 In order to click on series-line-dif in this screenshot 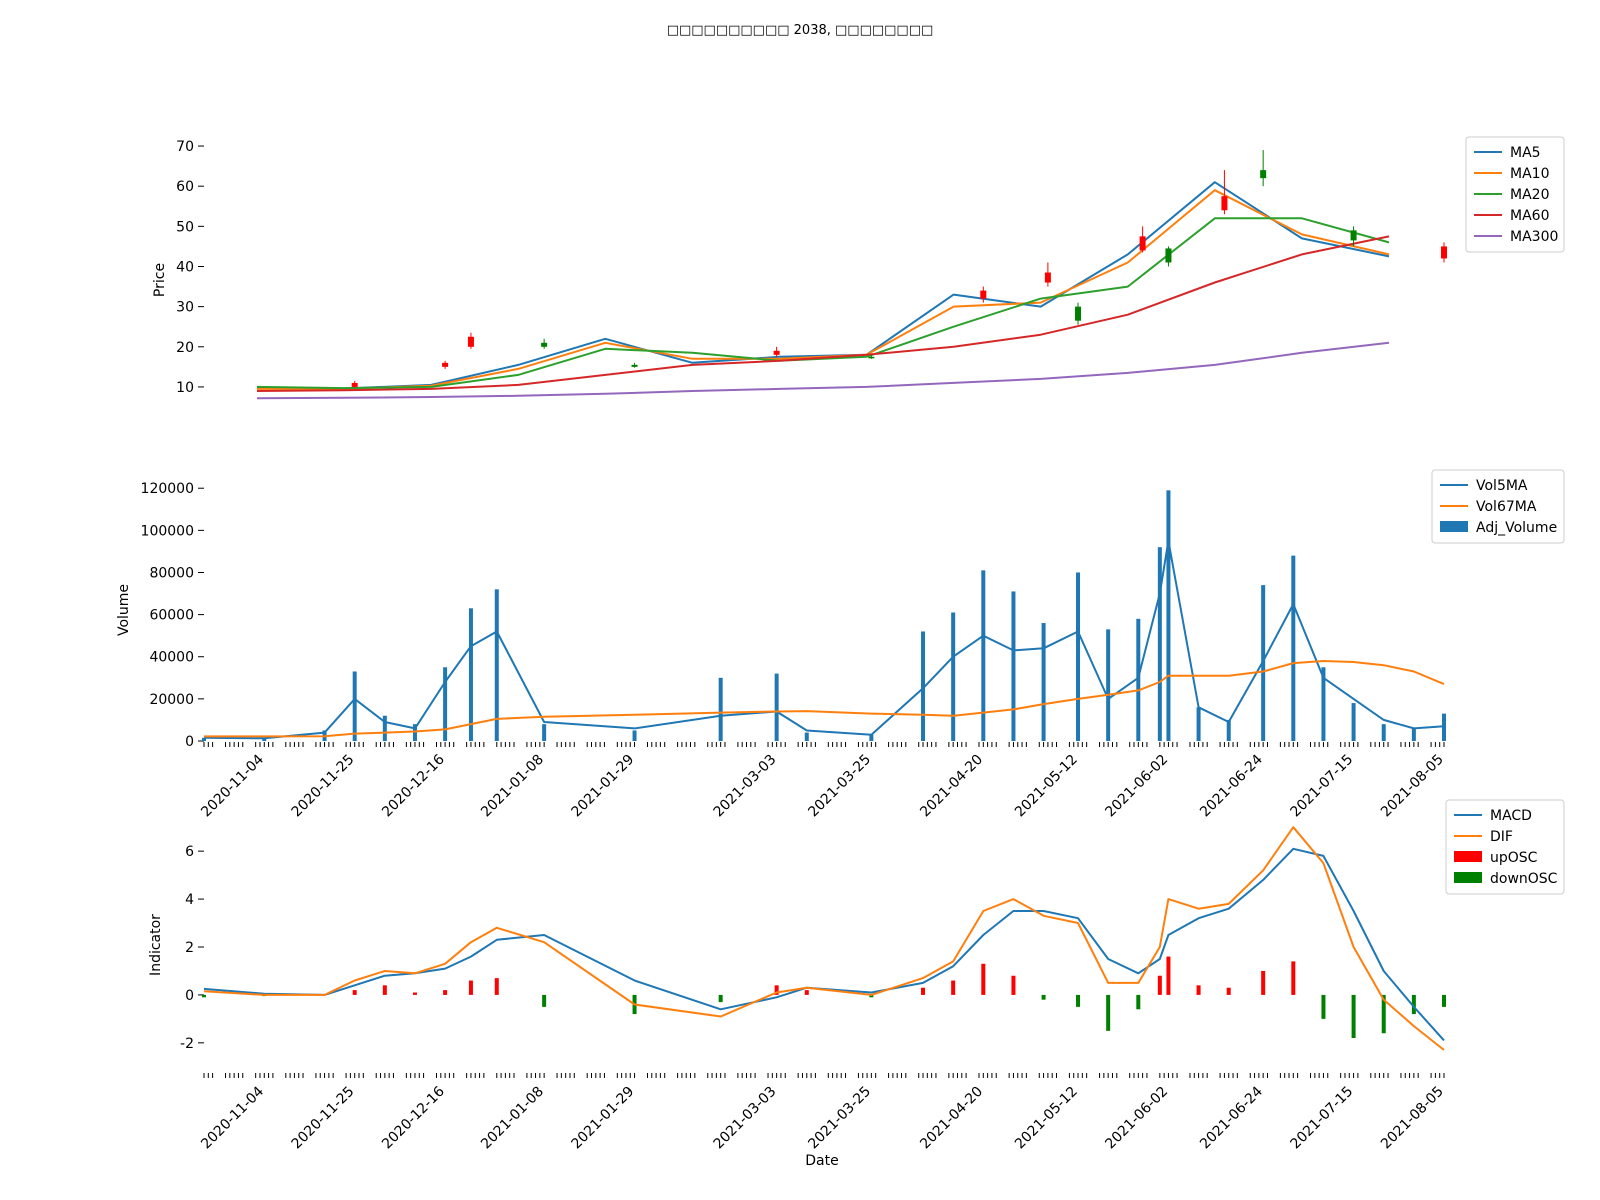, I will do `click(824, 938)`.